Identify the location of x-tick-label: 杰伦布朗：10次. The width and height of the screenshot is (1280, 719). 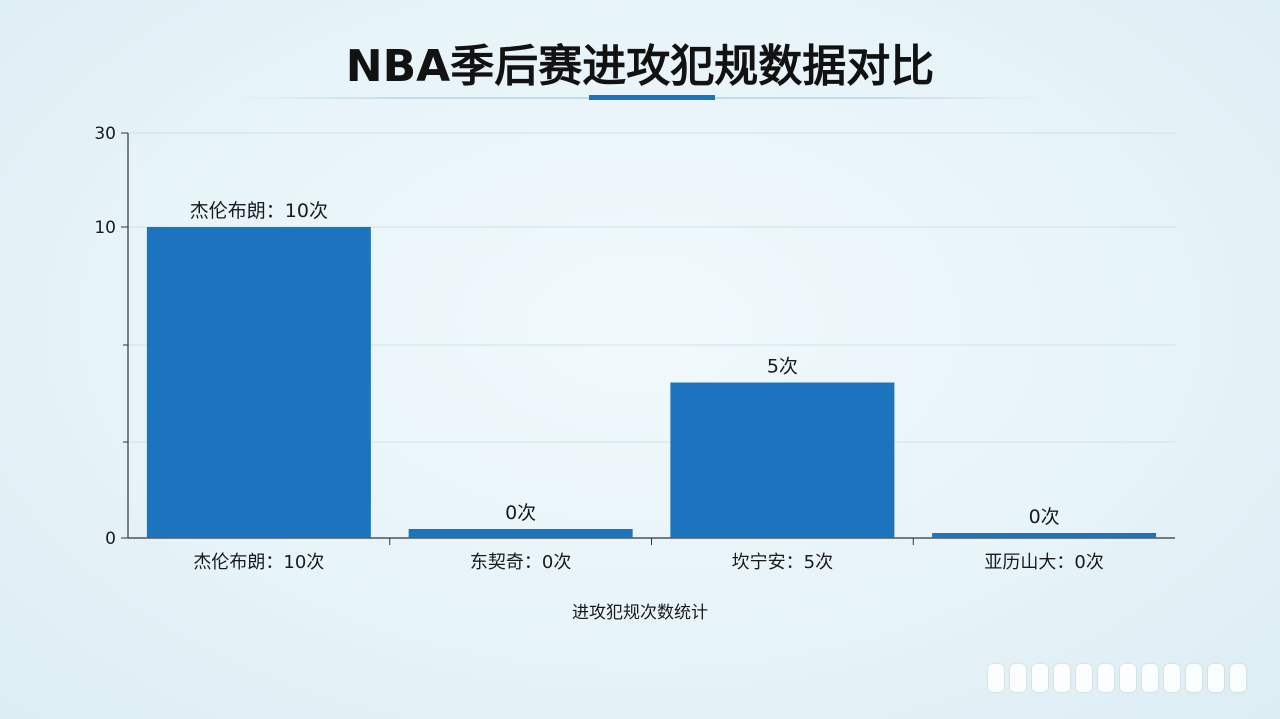
(258, 562).